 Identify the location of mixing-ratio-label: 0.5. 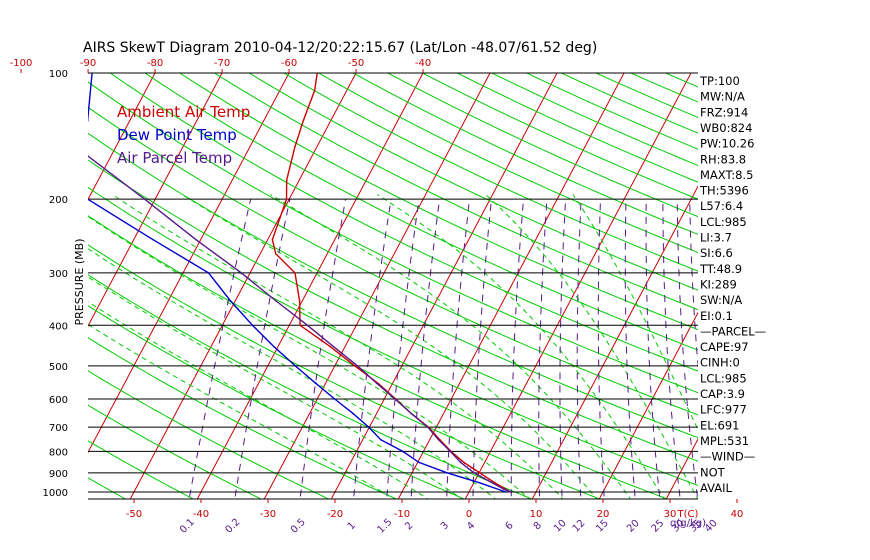
(298, 526).